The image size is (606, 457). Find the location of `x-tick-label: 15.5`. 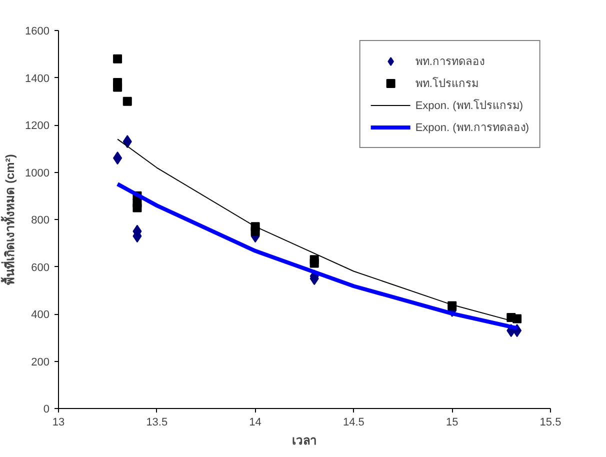

x-tick-label: 15.5 is located at coordinates (551, 422).